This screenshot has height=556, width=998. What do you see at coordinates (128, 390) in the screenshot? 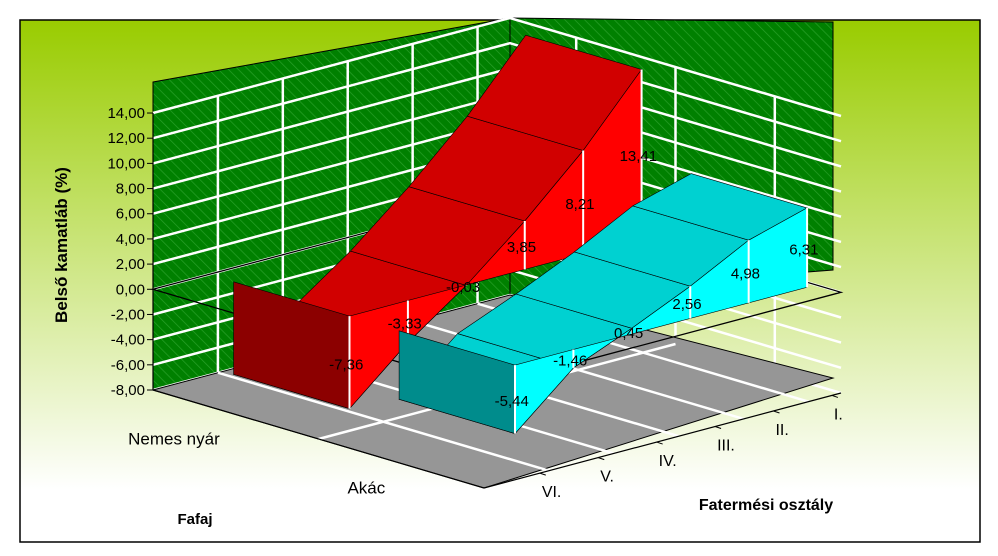
I see `y-tick-label: -8,00` at bounding box center [128, 390].